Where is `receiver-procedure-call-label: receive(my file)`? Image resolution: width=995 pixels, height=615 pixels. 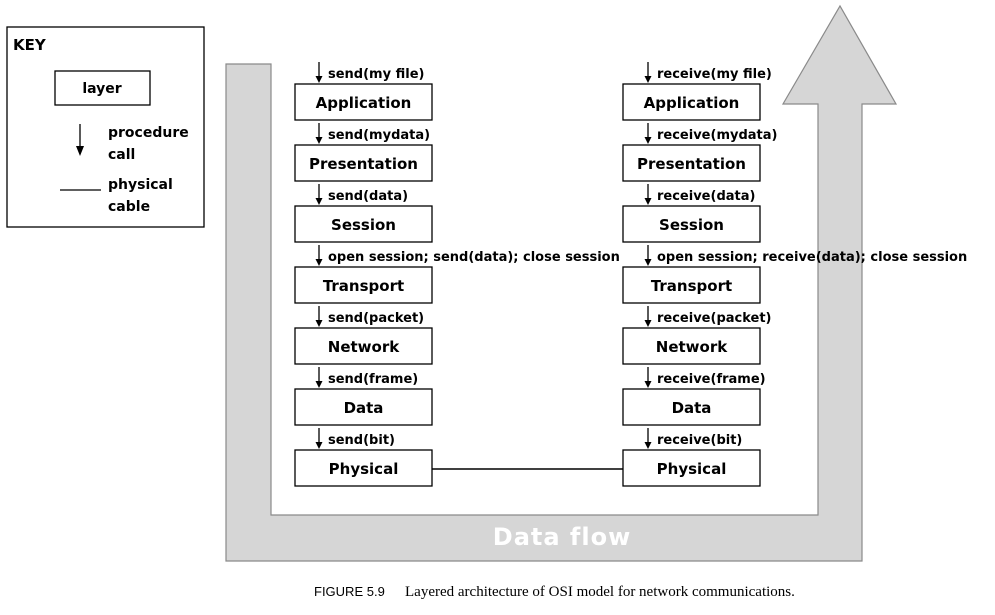 receiver-procedure-call-label: receive(my file) is located at coordinates (714, 74).